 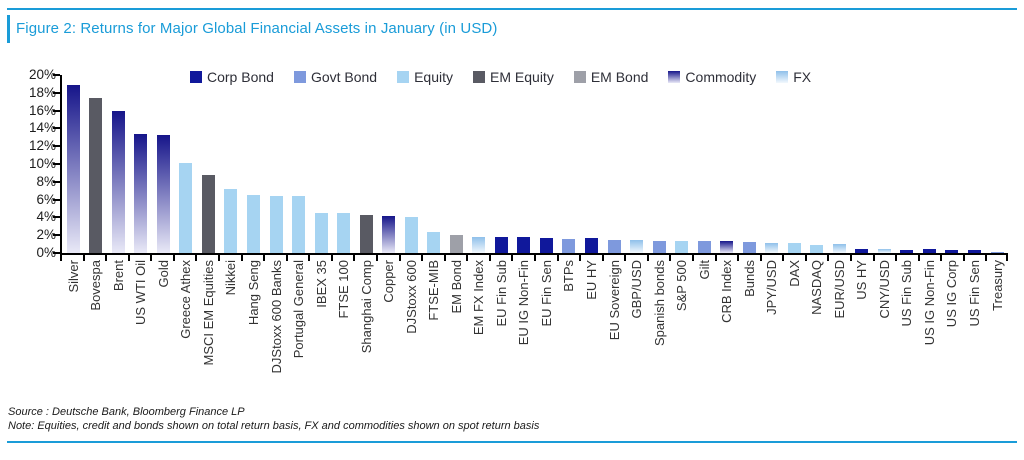 What do you see at coordinates (614, 246) in the screenshot?
I see `bar-eu-sovereign` at bounding box center [614, 246].